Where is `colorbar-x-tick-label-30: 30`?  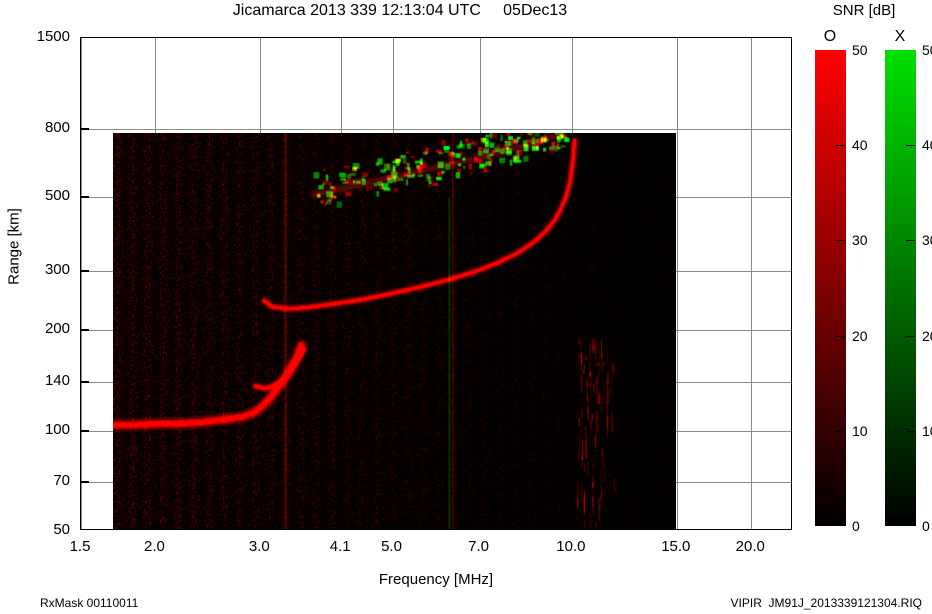 colorbar-x-tick-label-30: 30 is located at coordinates (927, 240).